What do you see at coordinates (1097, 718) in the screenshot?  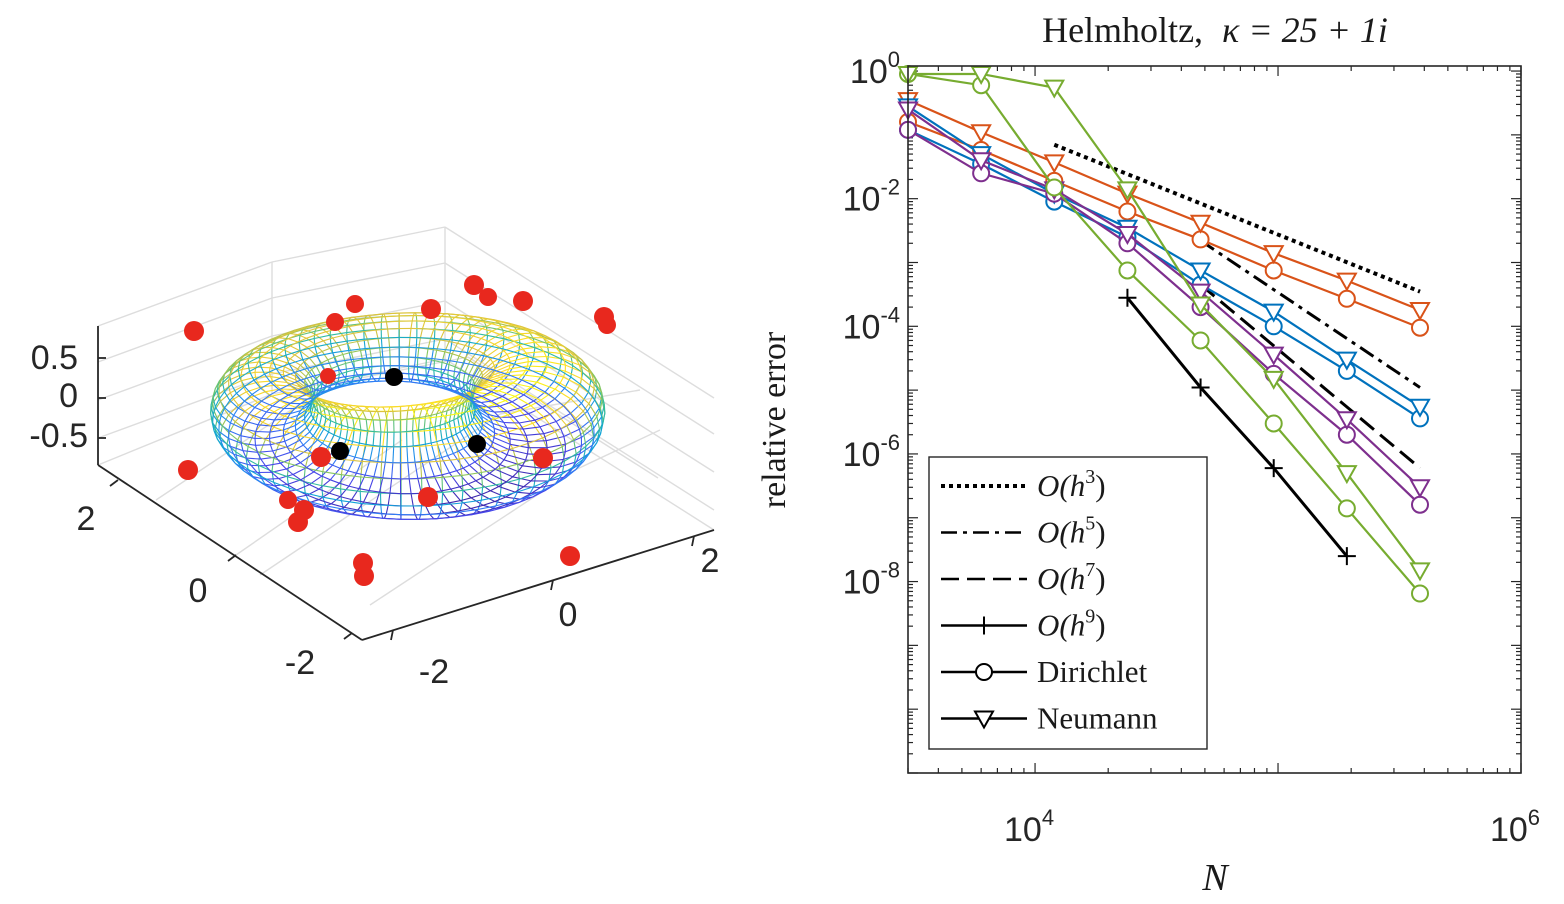 I see `legend-label: Neumann` at bounding box center [1097, 718].